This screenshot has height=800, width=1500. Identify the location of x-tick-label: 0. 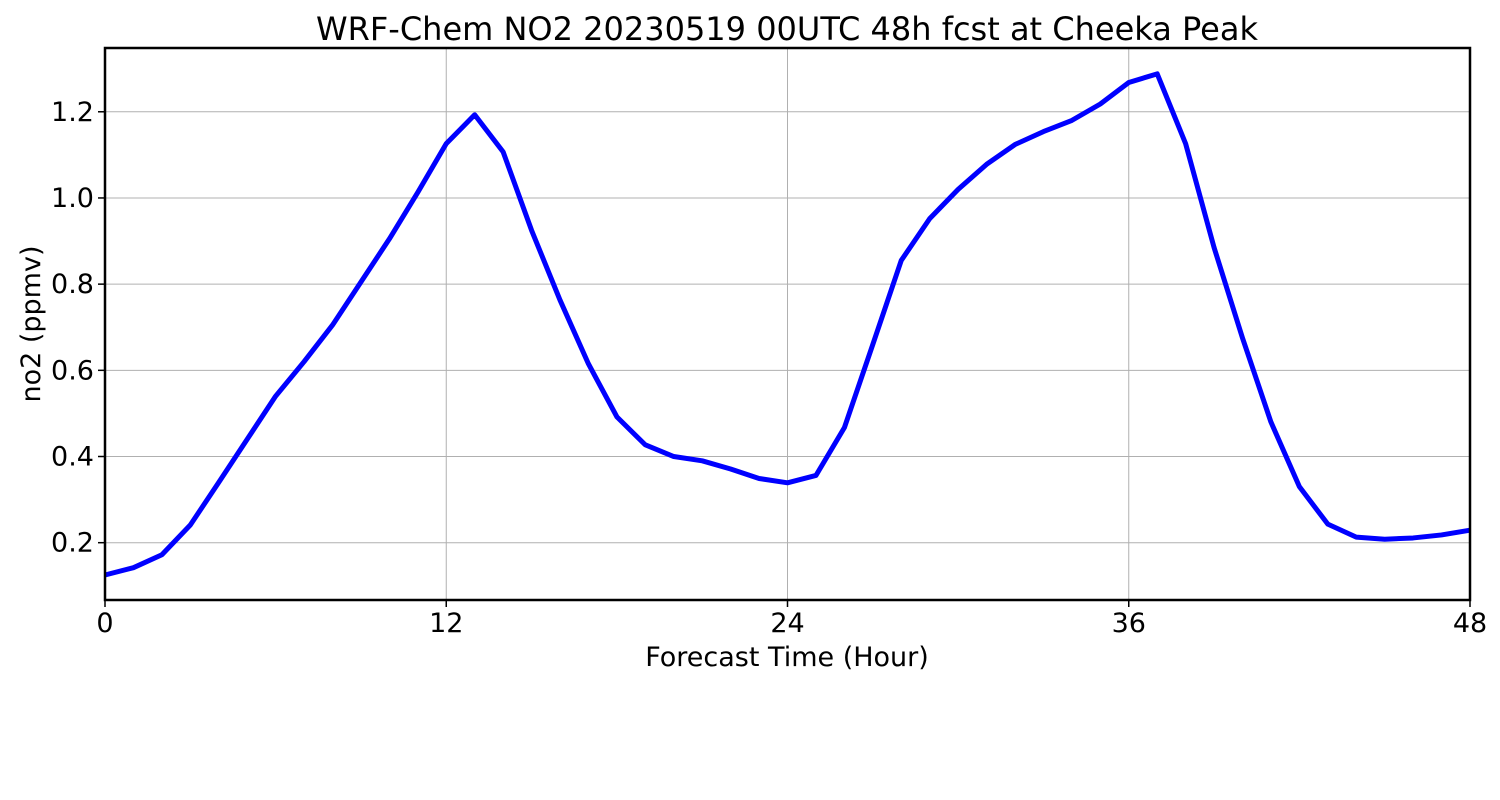
(104, 623).